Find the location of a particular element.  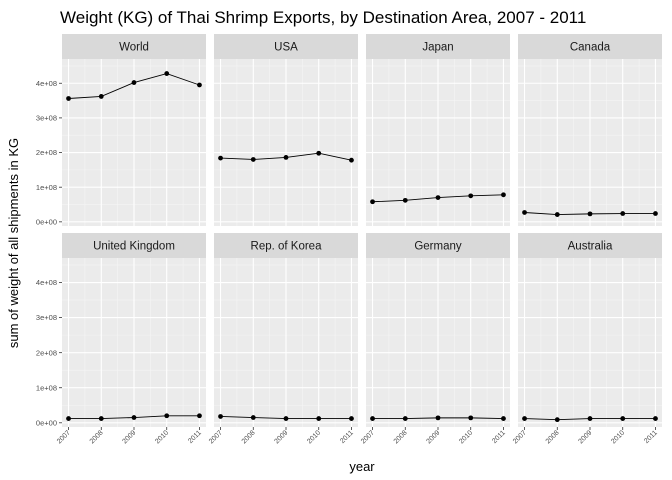

facet-label: Canada is located at coordinates (590, 48).